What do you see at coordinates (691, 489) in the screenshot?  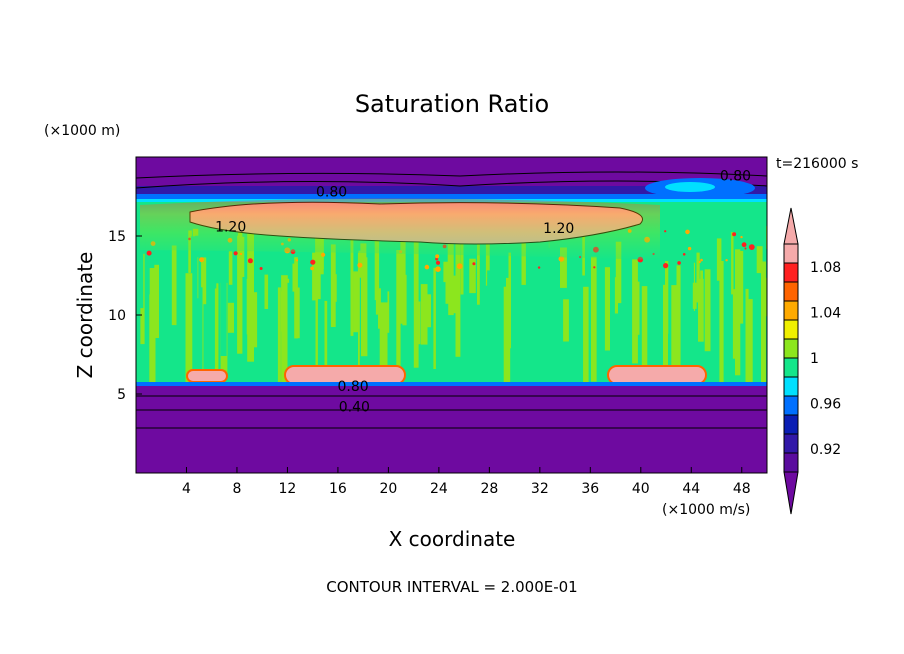 I see `x-tick-label: 44` at bounding box center [691, 489].